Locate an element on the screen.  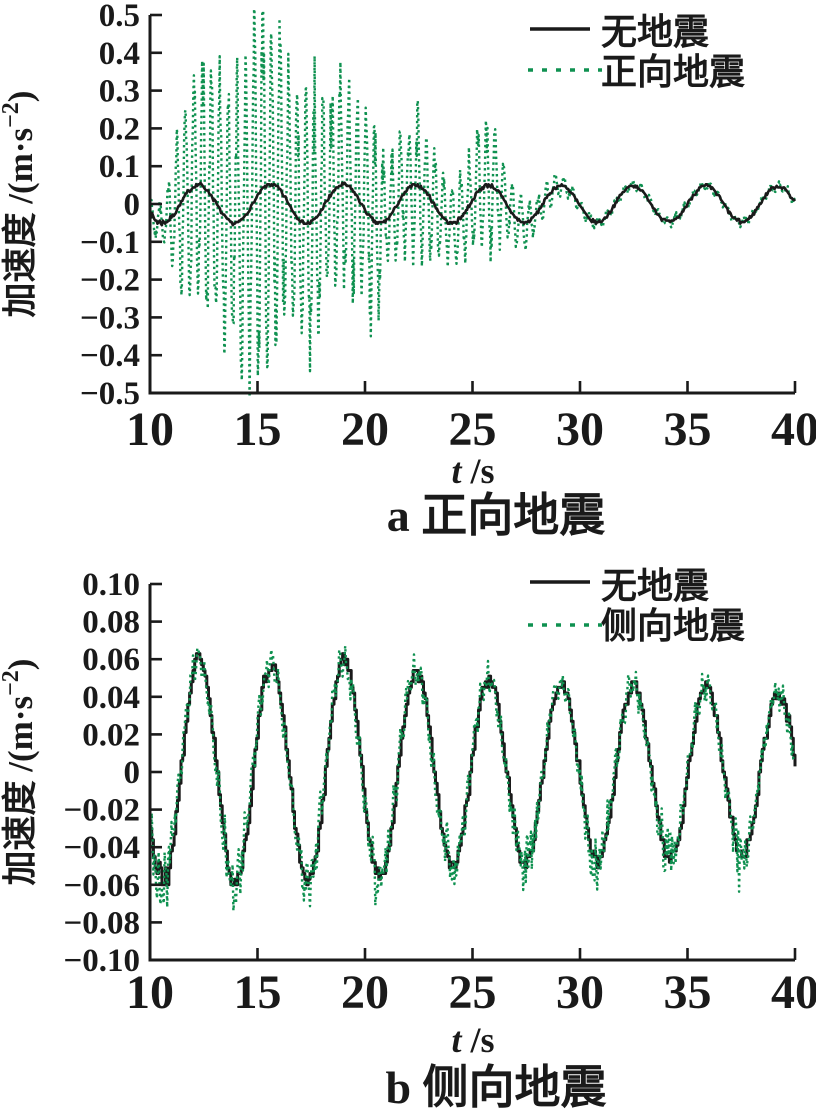
y-tick-label: −0.4 is located at coordinates (110, 356).